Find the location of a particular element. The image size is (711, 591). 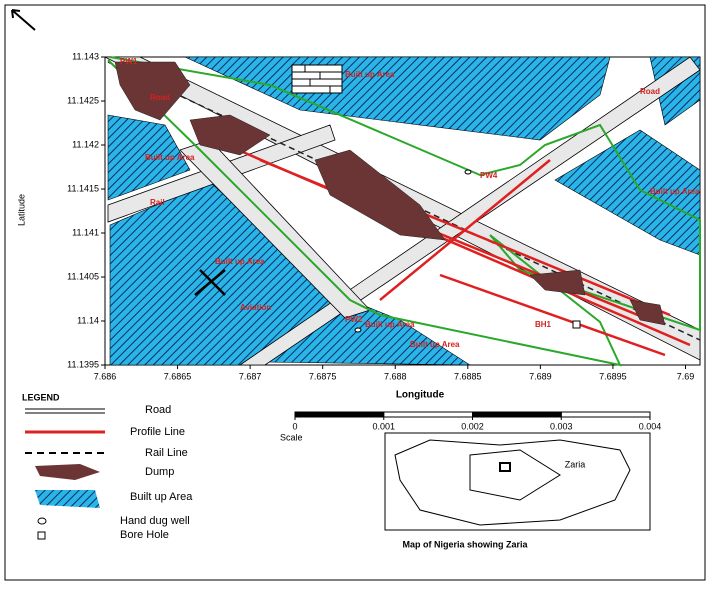

brick-icon is located at coordinates (317, 79).